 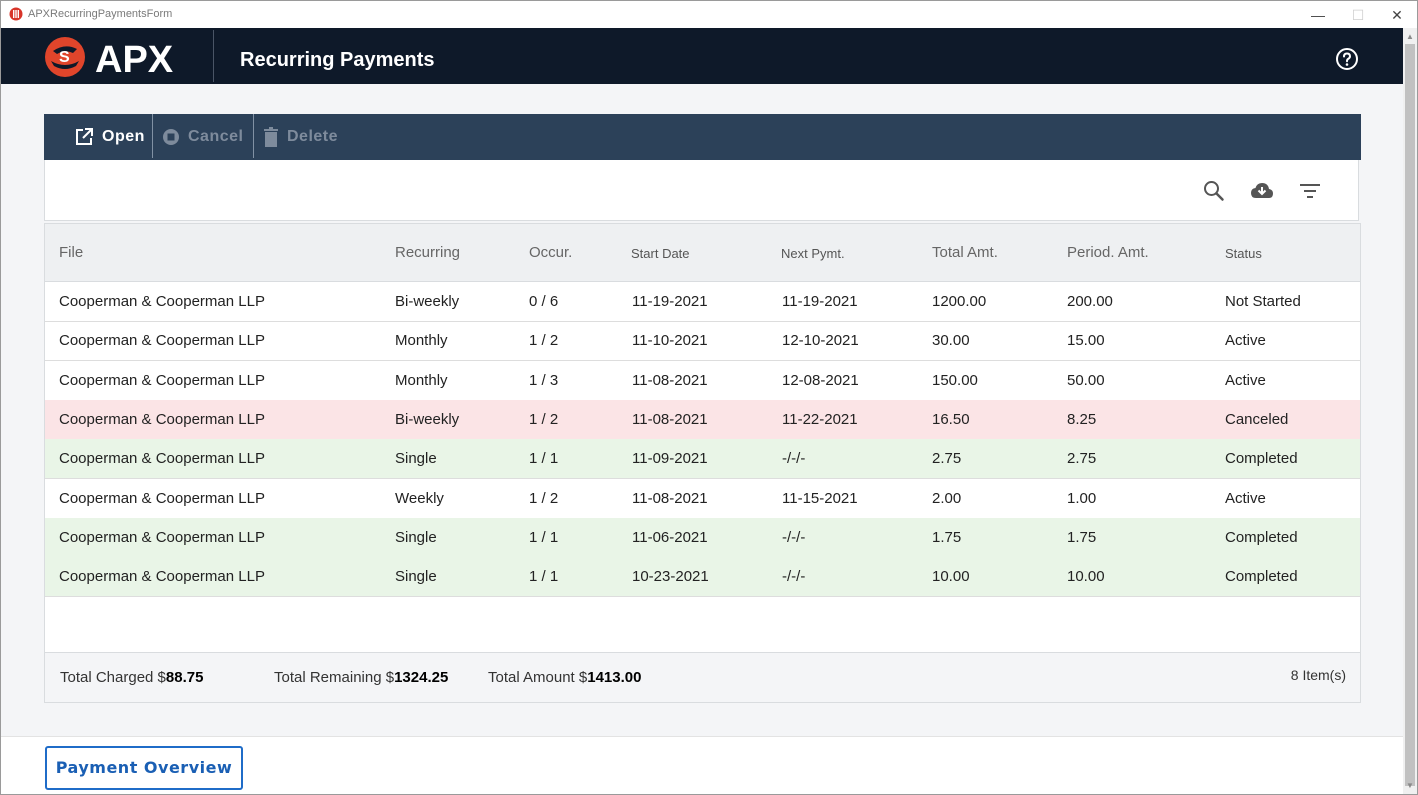 What do you see at coordinates (100, 14) in the screenshot?
I see `window-title: APXRecurringPaymentsForm` at bounding box center [100, 14].